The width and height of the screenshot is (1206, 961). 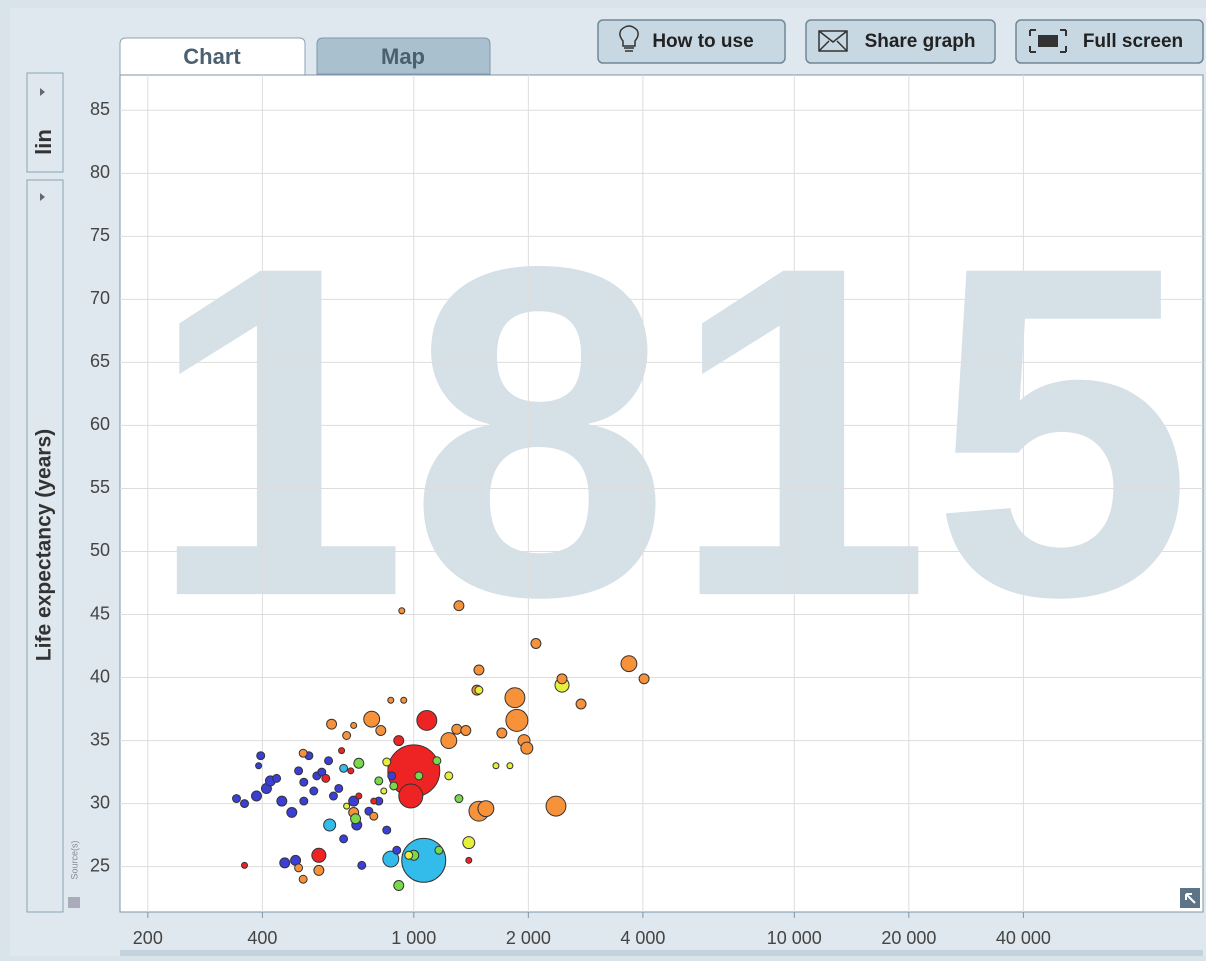 What do you see at coordinates (413, 938) in the screenshot?
I see `x-tick-label: 1 000` at bounding box center [413, 938].